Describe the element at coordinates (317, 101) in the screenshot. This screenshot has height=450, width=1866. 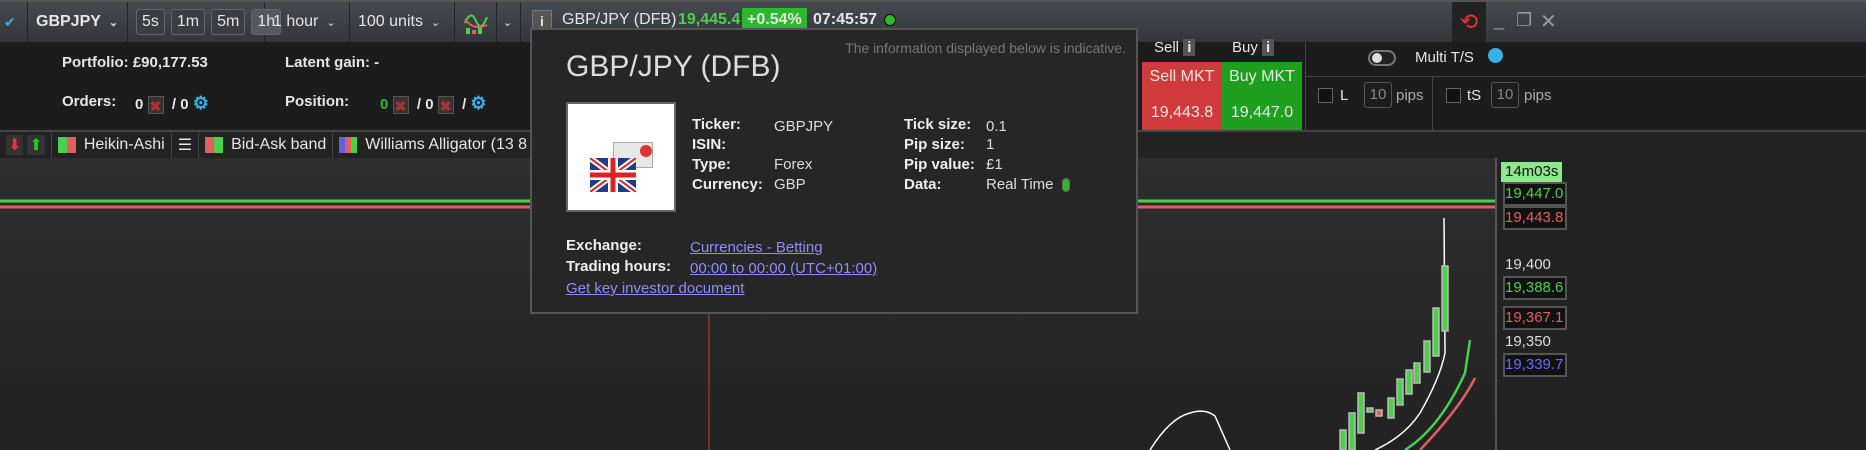
I see `position-label: Position:` at that location.